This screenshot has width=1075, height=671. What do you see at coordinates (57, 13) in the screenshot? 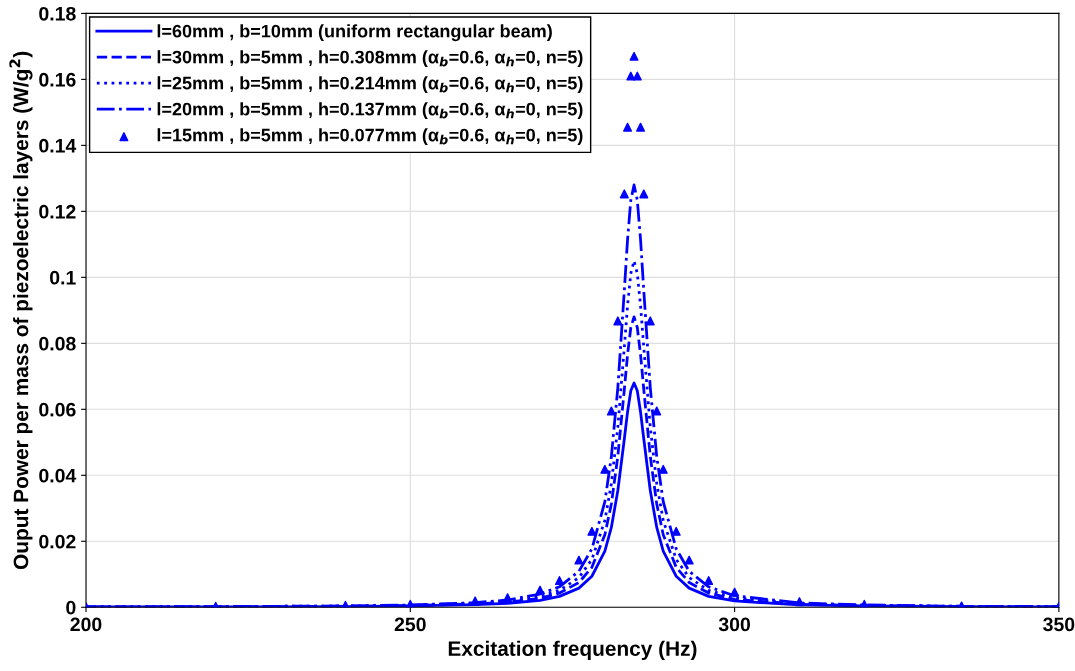
I see `y-tick-label: 0.18` at bounding box center [57, 13].